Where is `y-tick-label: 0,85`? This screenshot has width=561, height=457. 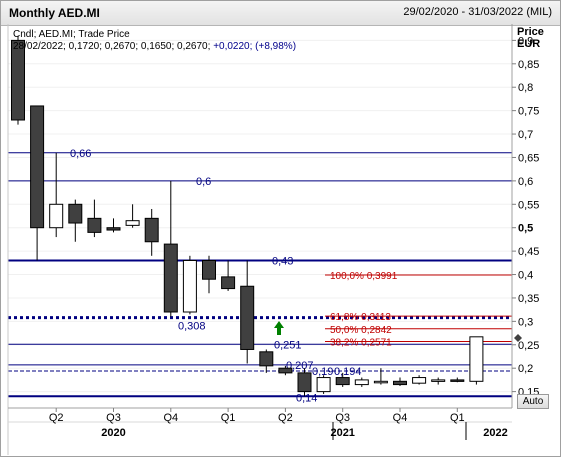
y-tick-label: 0,85 is located at coordinates (528, 65).